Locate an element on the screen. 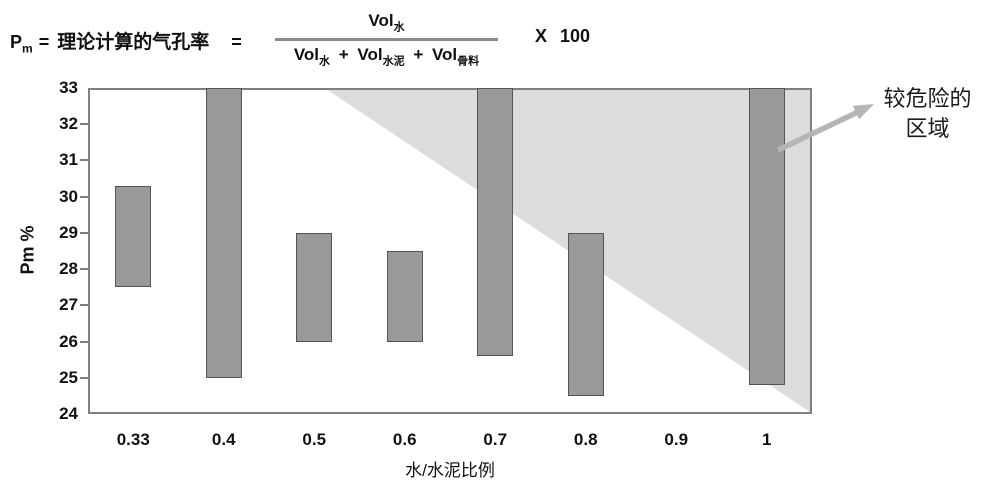 Image resolution: width=993 pixels, height=490 pixels. range-bar-0.5 is located at coordinates (314, 287).